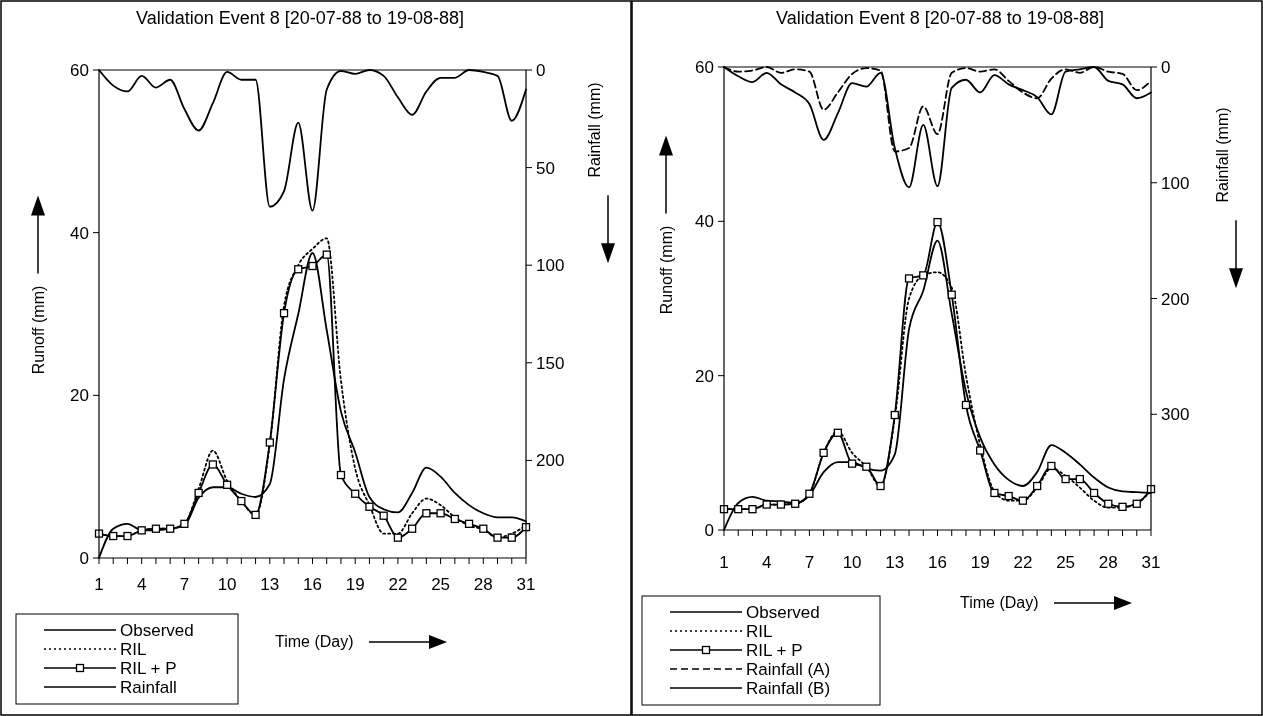  Describe the element at coordinates (788, 669) in the screenshot. I see `legend-label: Rainfall (A)` at that location.